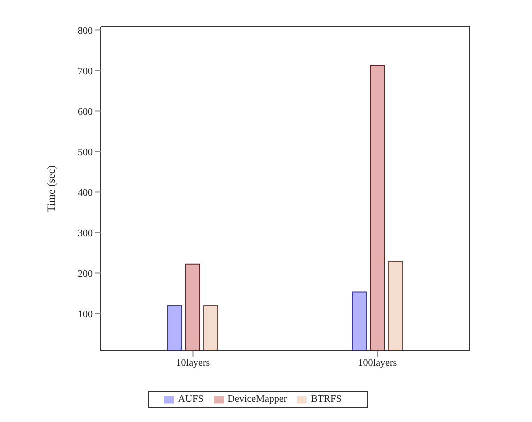  What do you see at coordinates (85, 152) in the screenshot?
I see `y-tick-label: 500` at bounding box center [85, 152].